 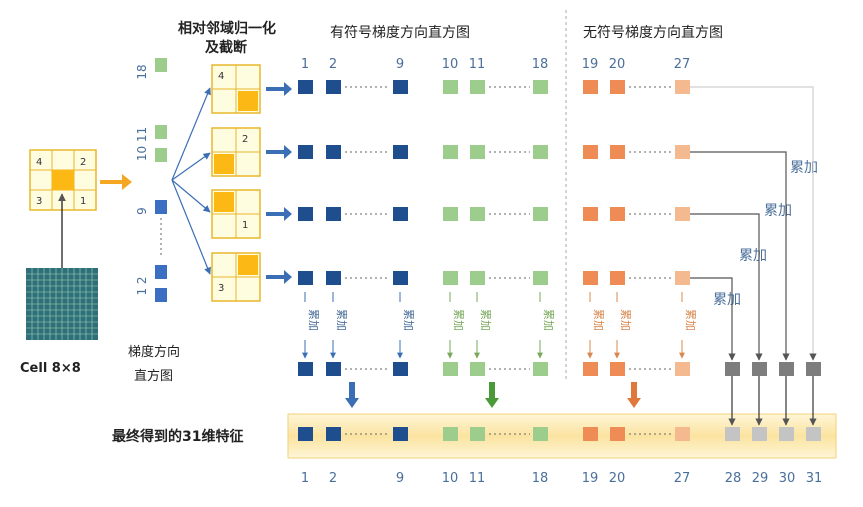 I want to click on accumulate-label-3: 累加, so click(x=753, y=256).